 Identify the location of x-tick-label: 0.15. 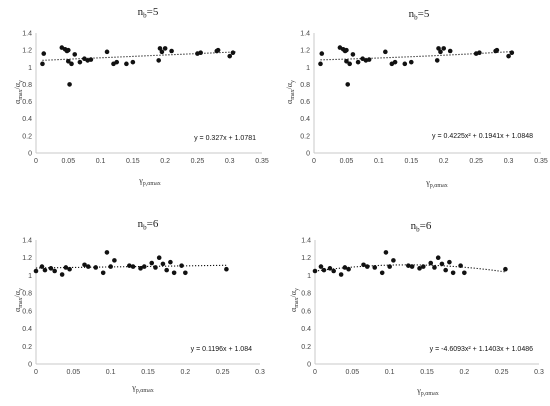
(148, 372).